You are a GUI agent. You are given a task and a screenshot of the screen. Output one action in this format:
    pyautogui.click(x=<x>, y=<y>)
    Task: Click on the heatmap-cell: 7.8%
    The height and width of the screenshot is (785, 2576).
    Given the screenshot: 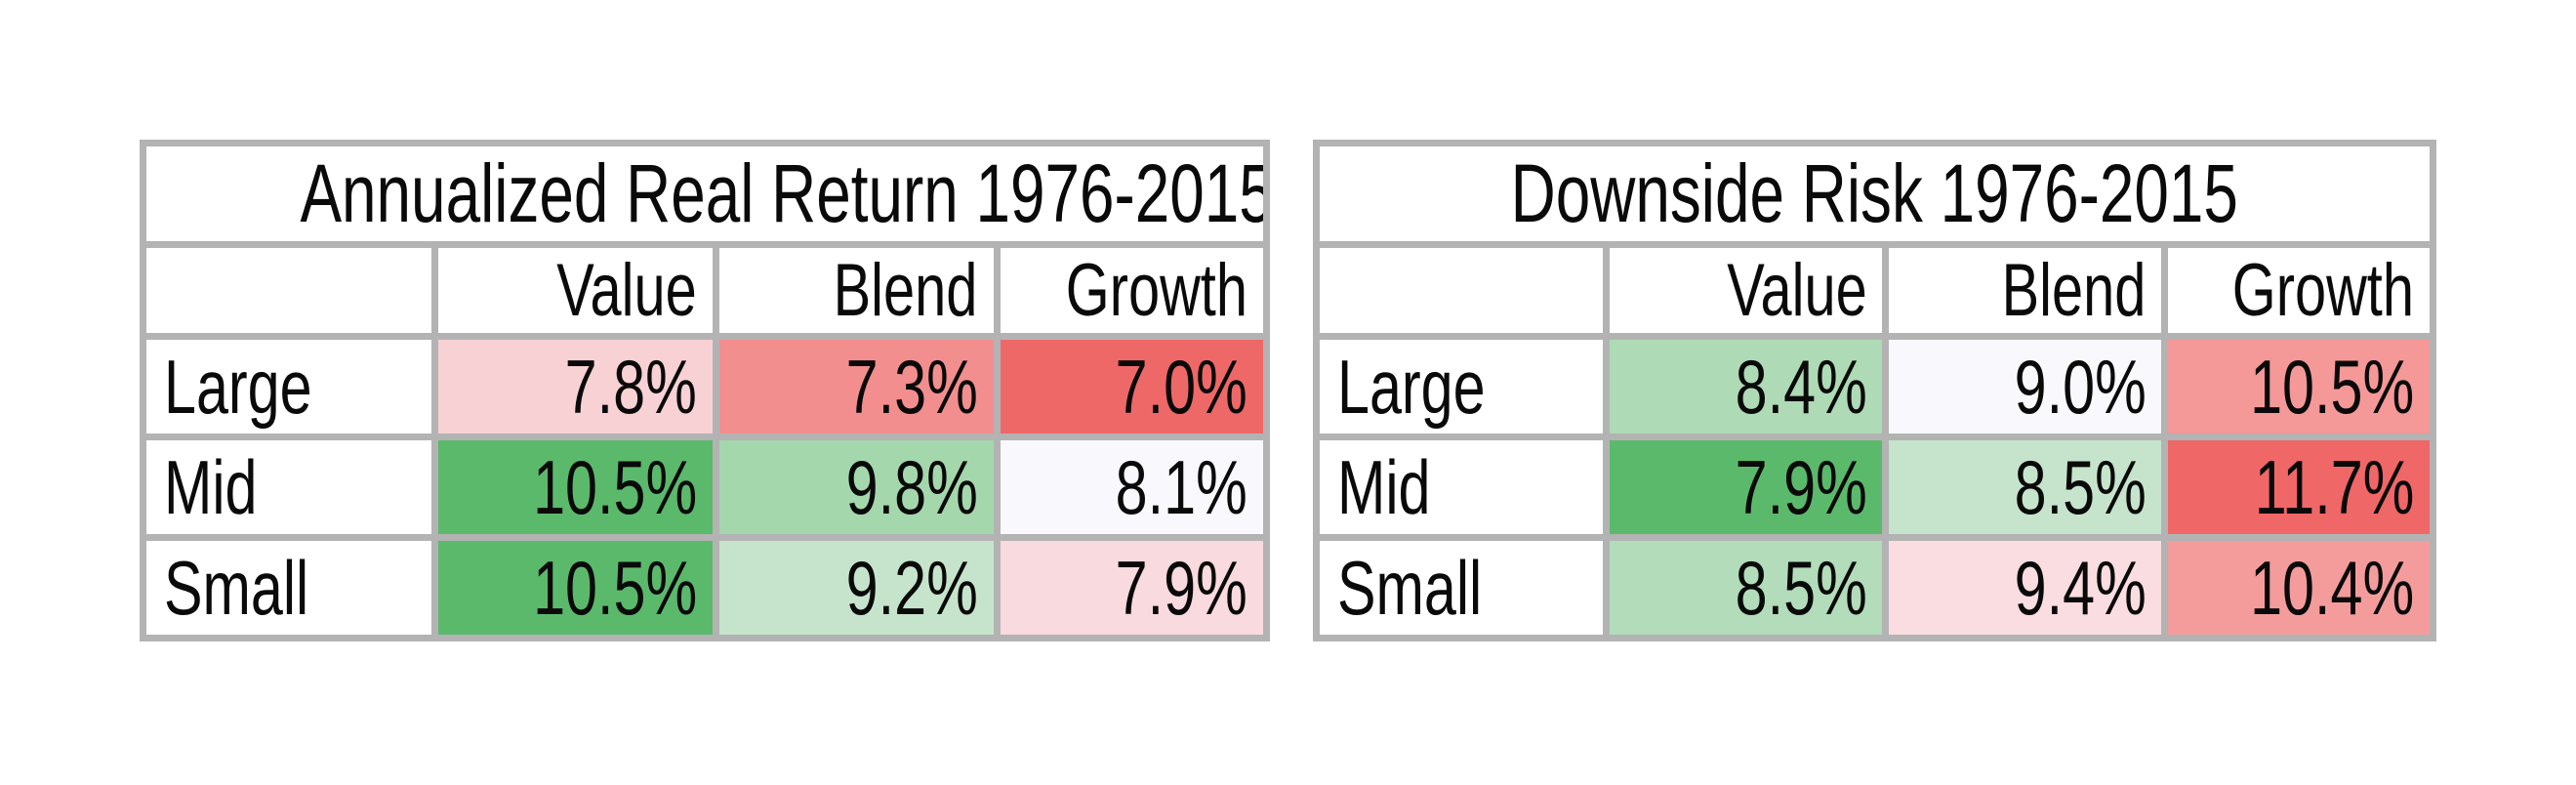 What is the action you would take?
    pyautogui.click(x=575, y=386)
    